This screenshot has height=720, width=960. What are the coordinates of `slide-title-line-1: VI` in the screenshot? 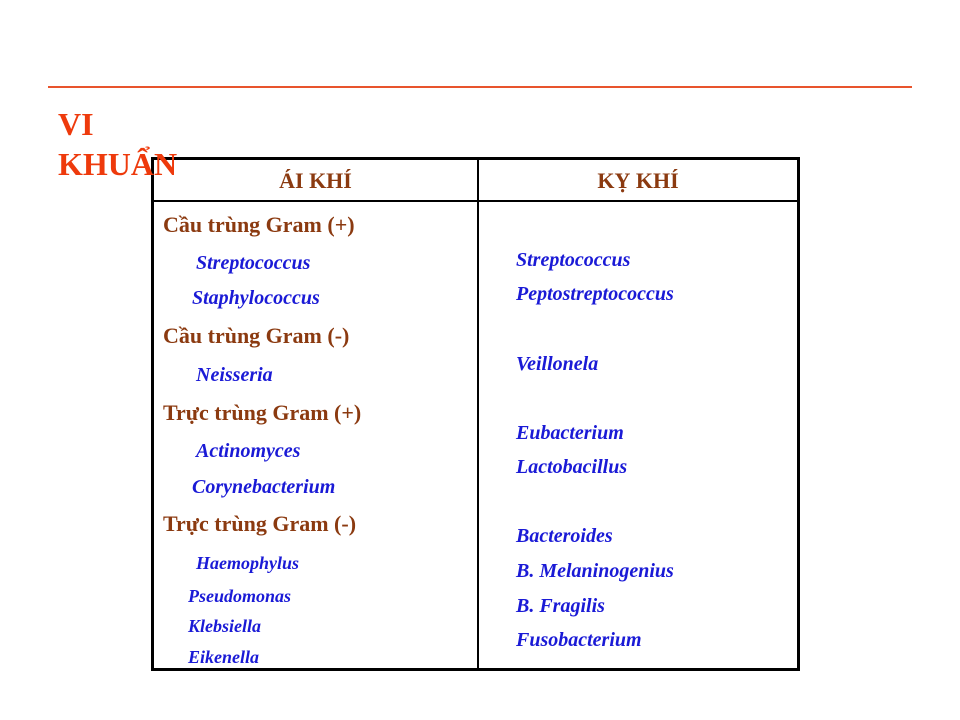 It's located at (76, 124).